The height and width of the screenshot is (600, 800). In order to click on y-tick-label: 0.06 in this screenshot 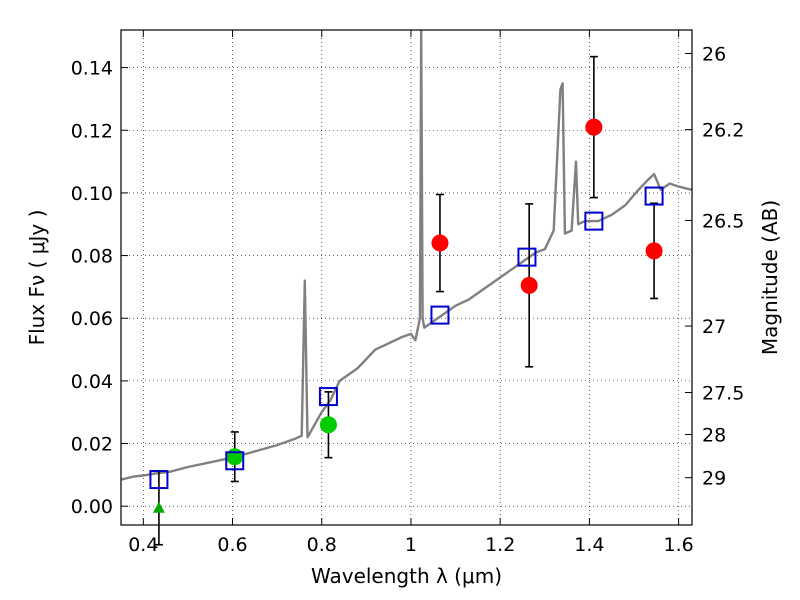, I will do `click(92, 319)`.